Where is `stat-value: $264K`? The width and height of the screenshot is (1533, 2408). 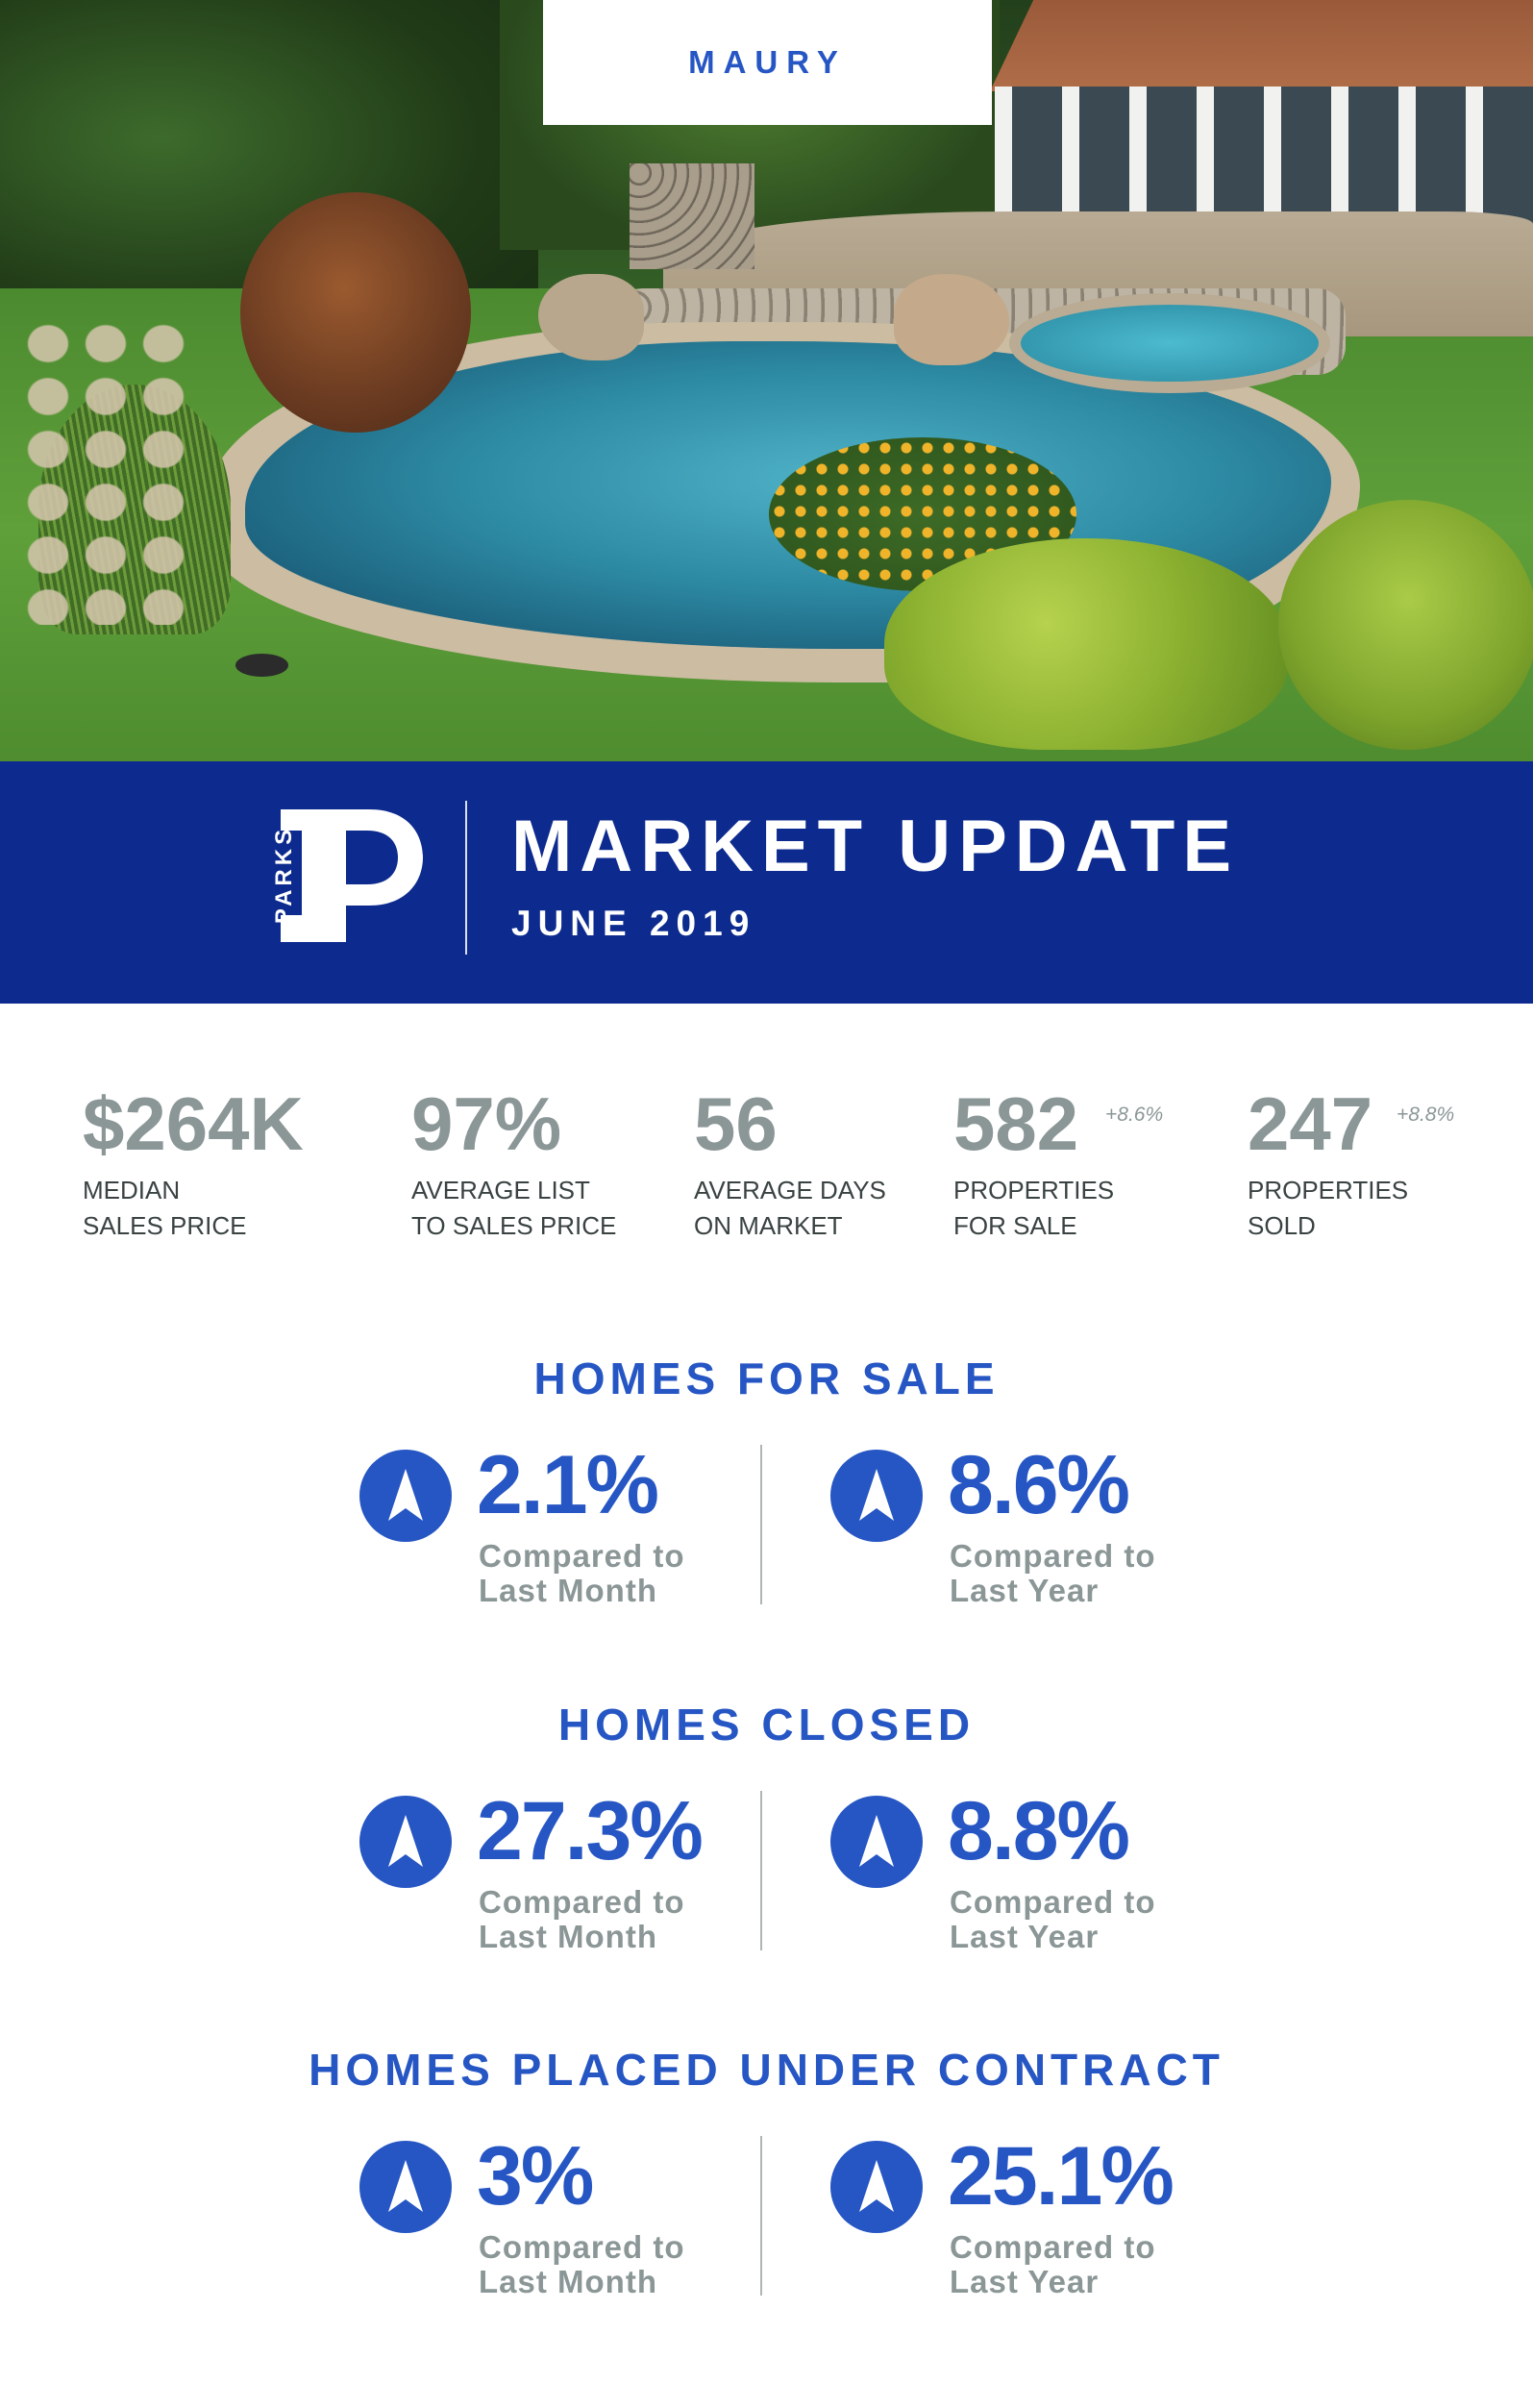
stat-value: $264K is located at coordinates (194, 1123).